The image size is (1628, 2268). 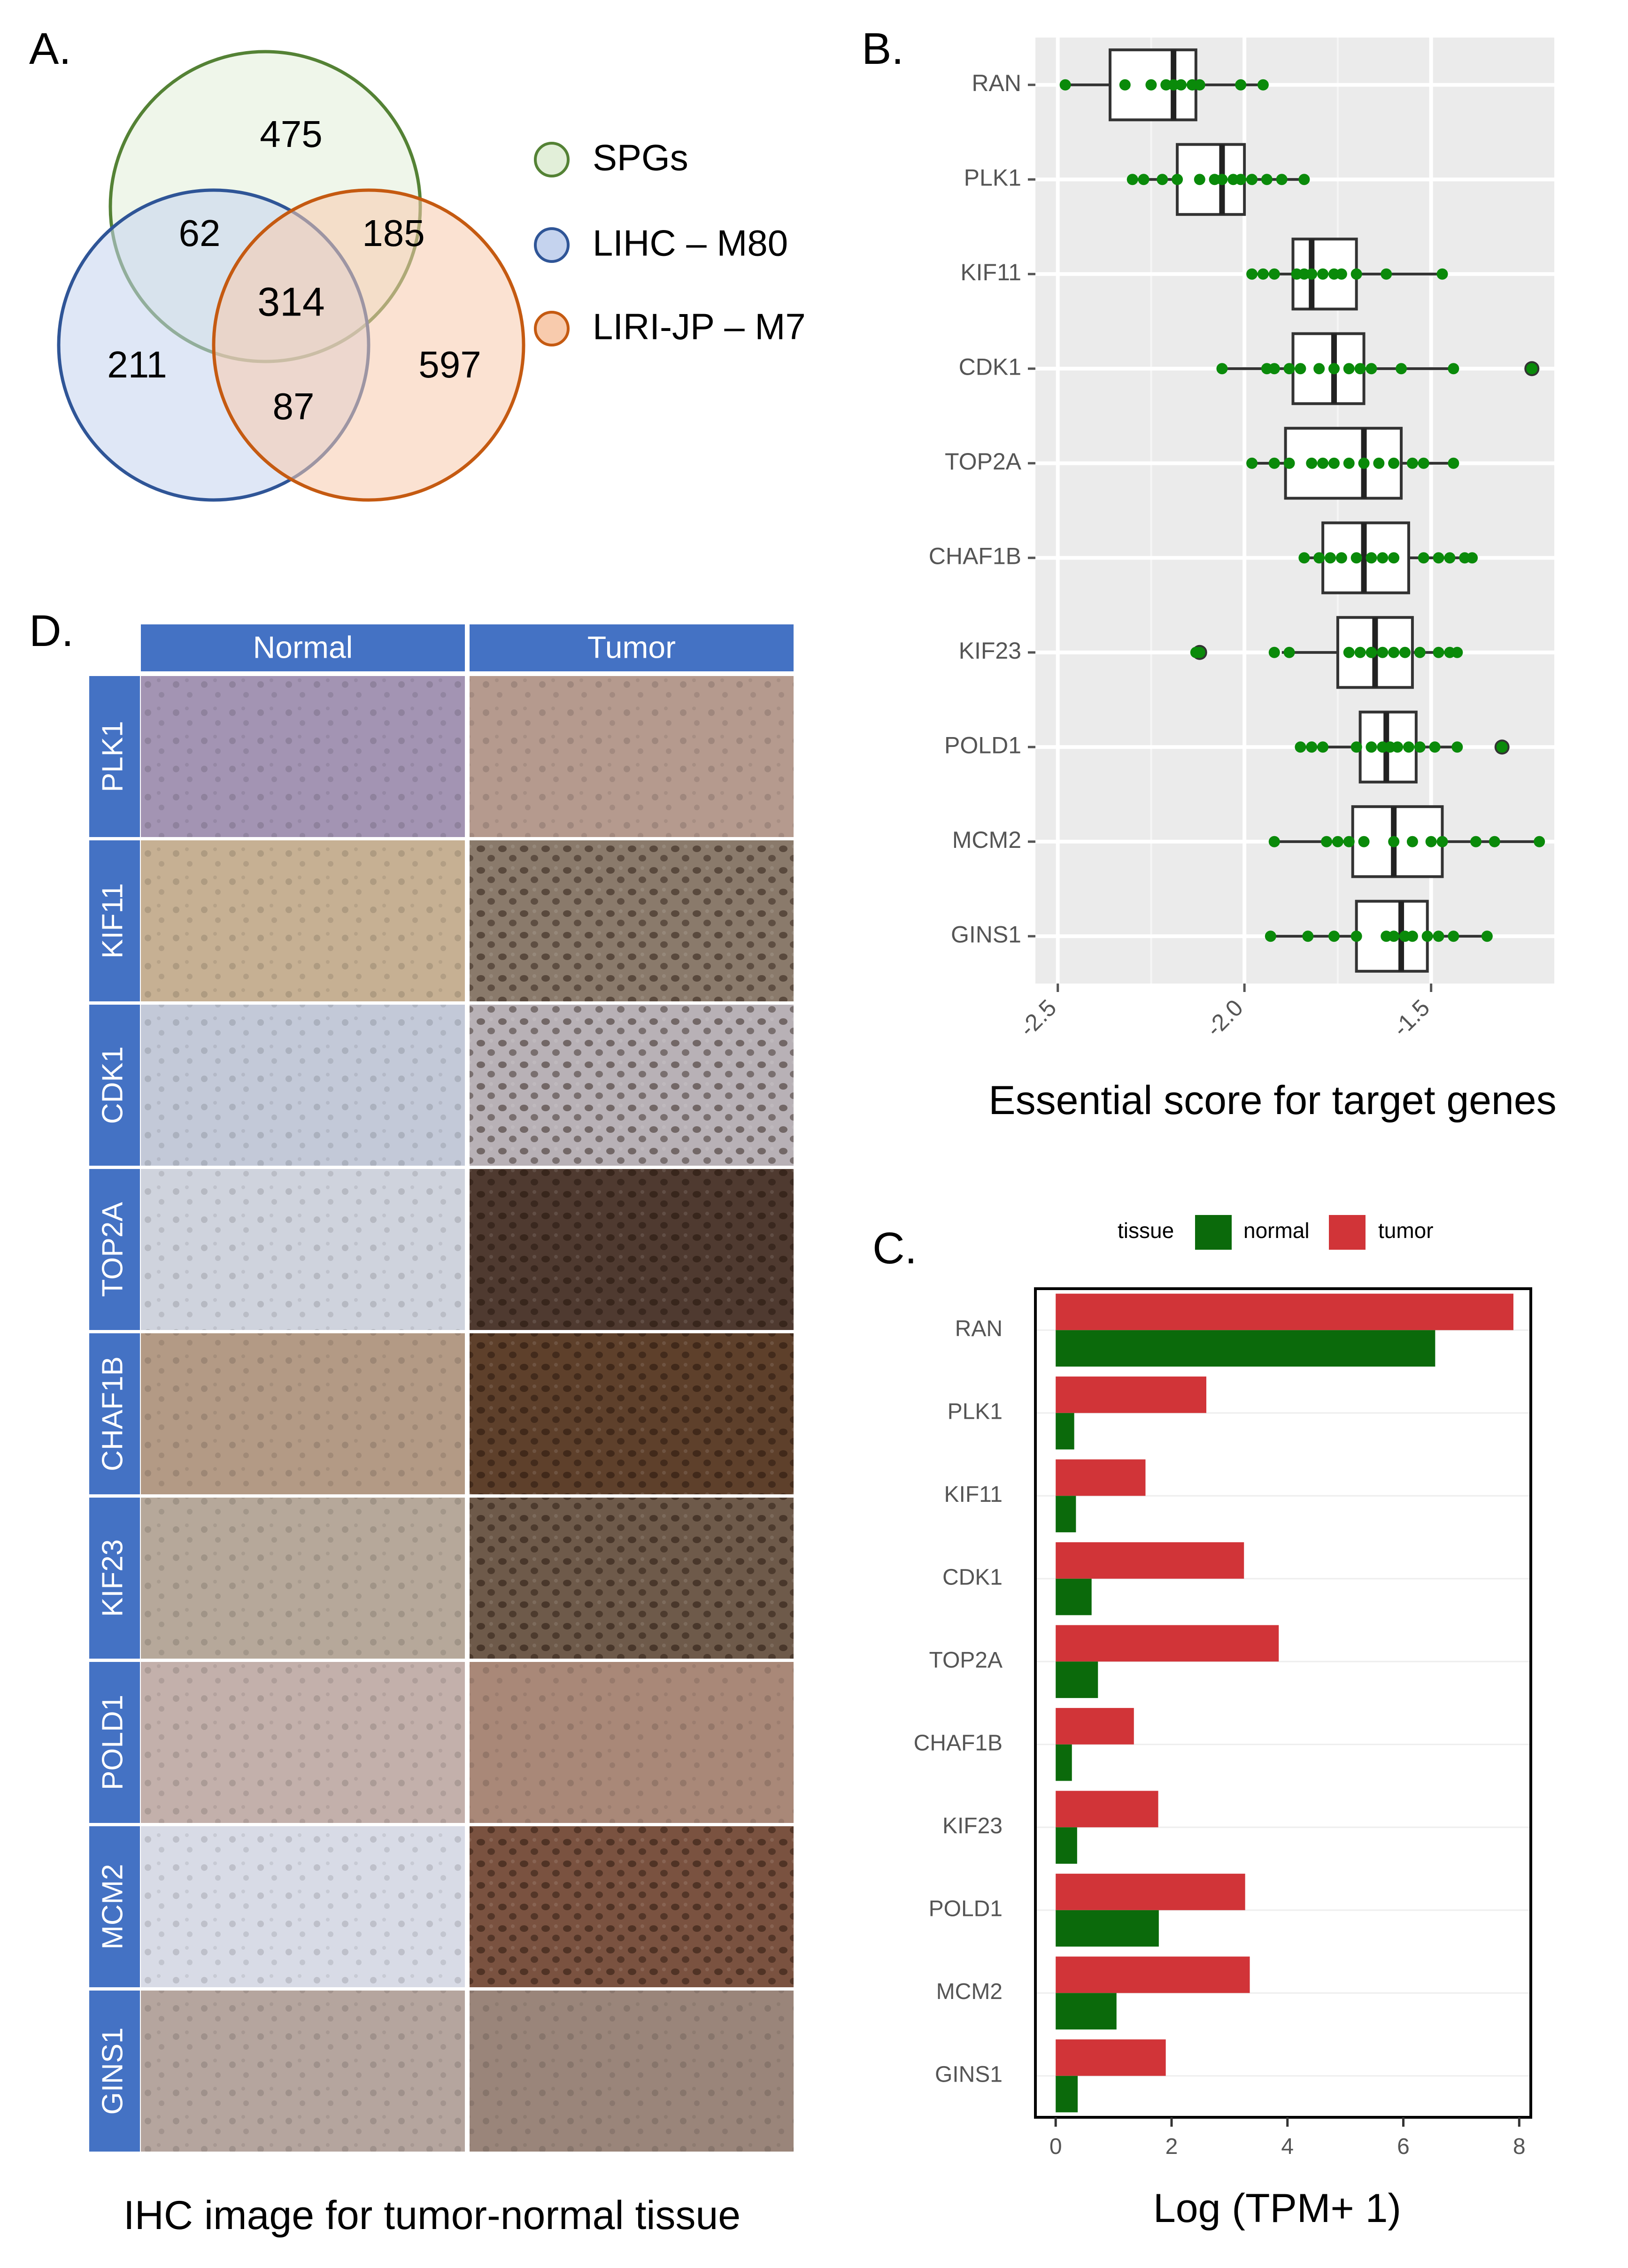 What do you see at coordinates (393, 233) in the screenshot?
I see `venn-count-spg-liri: 185` at bounding box center [393, 233].